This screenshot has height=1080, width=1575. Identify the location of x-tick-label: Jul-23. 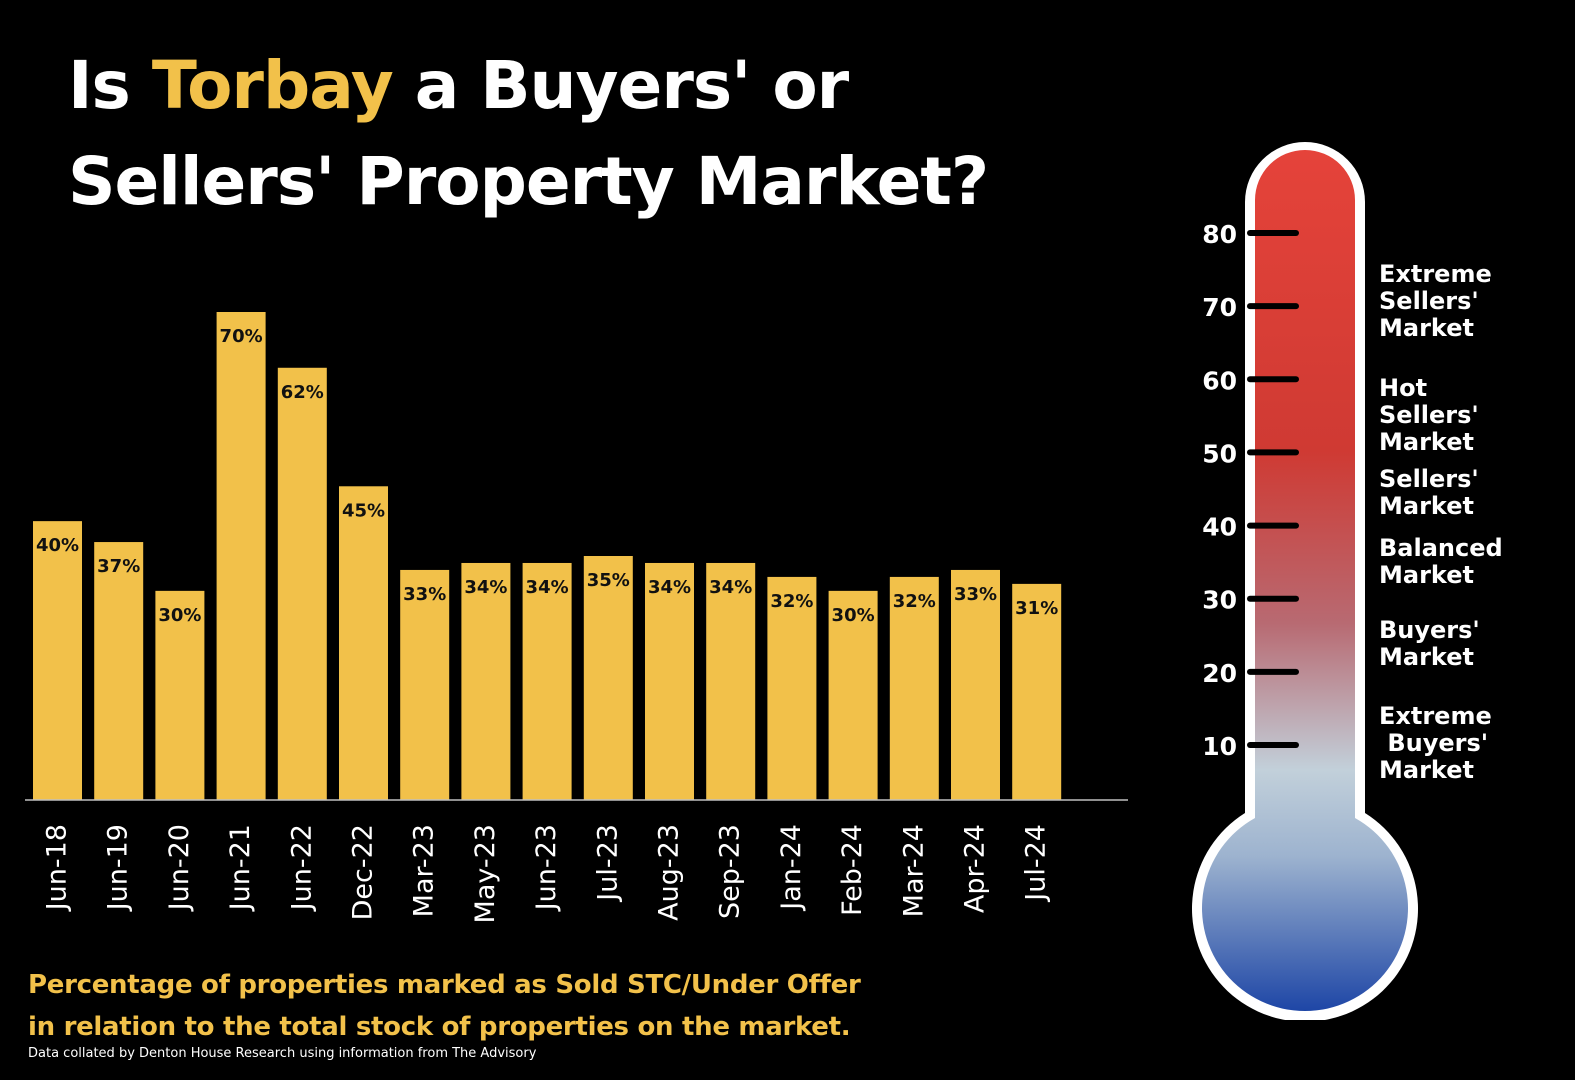
(607, 863).